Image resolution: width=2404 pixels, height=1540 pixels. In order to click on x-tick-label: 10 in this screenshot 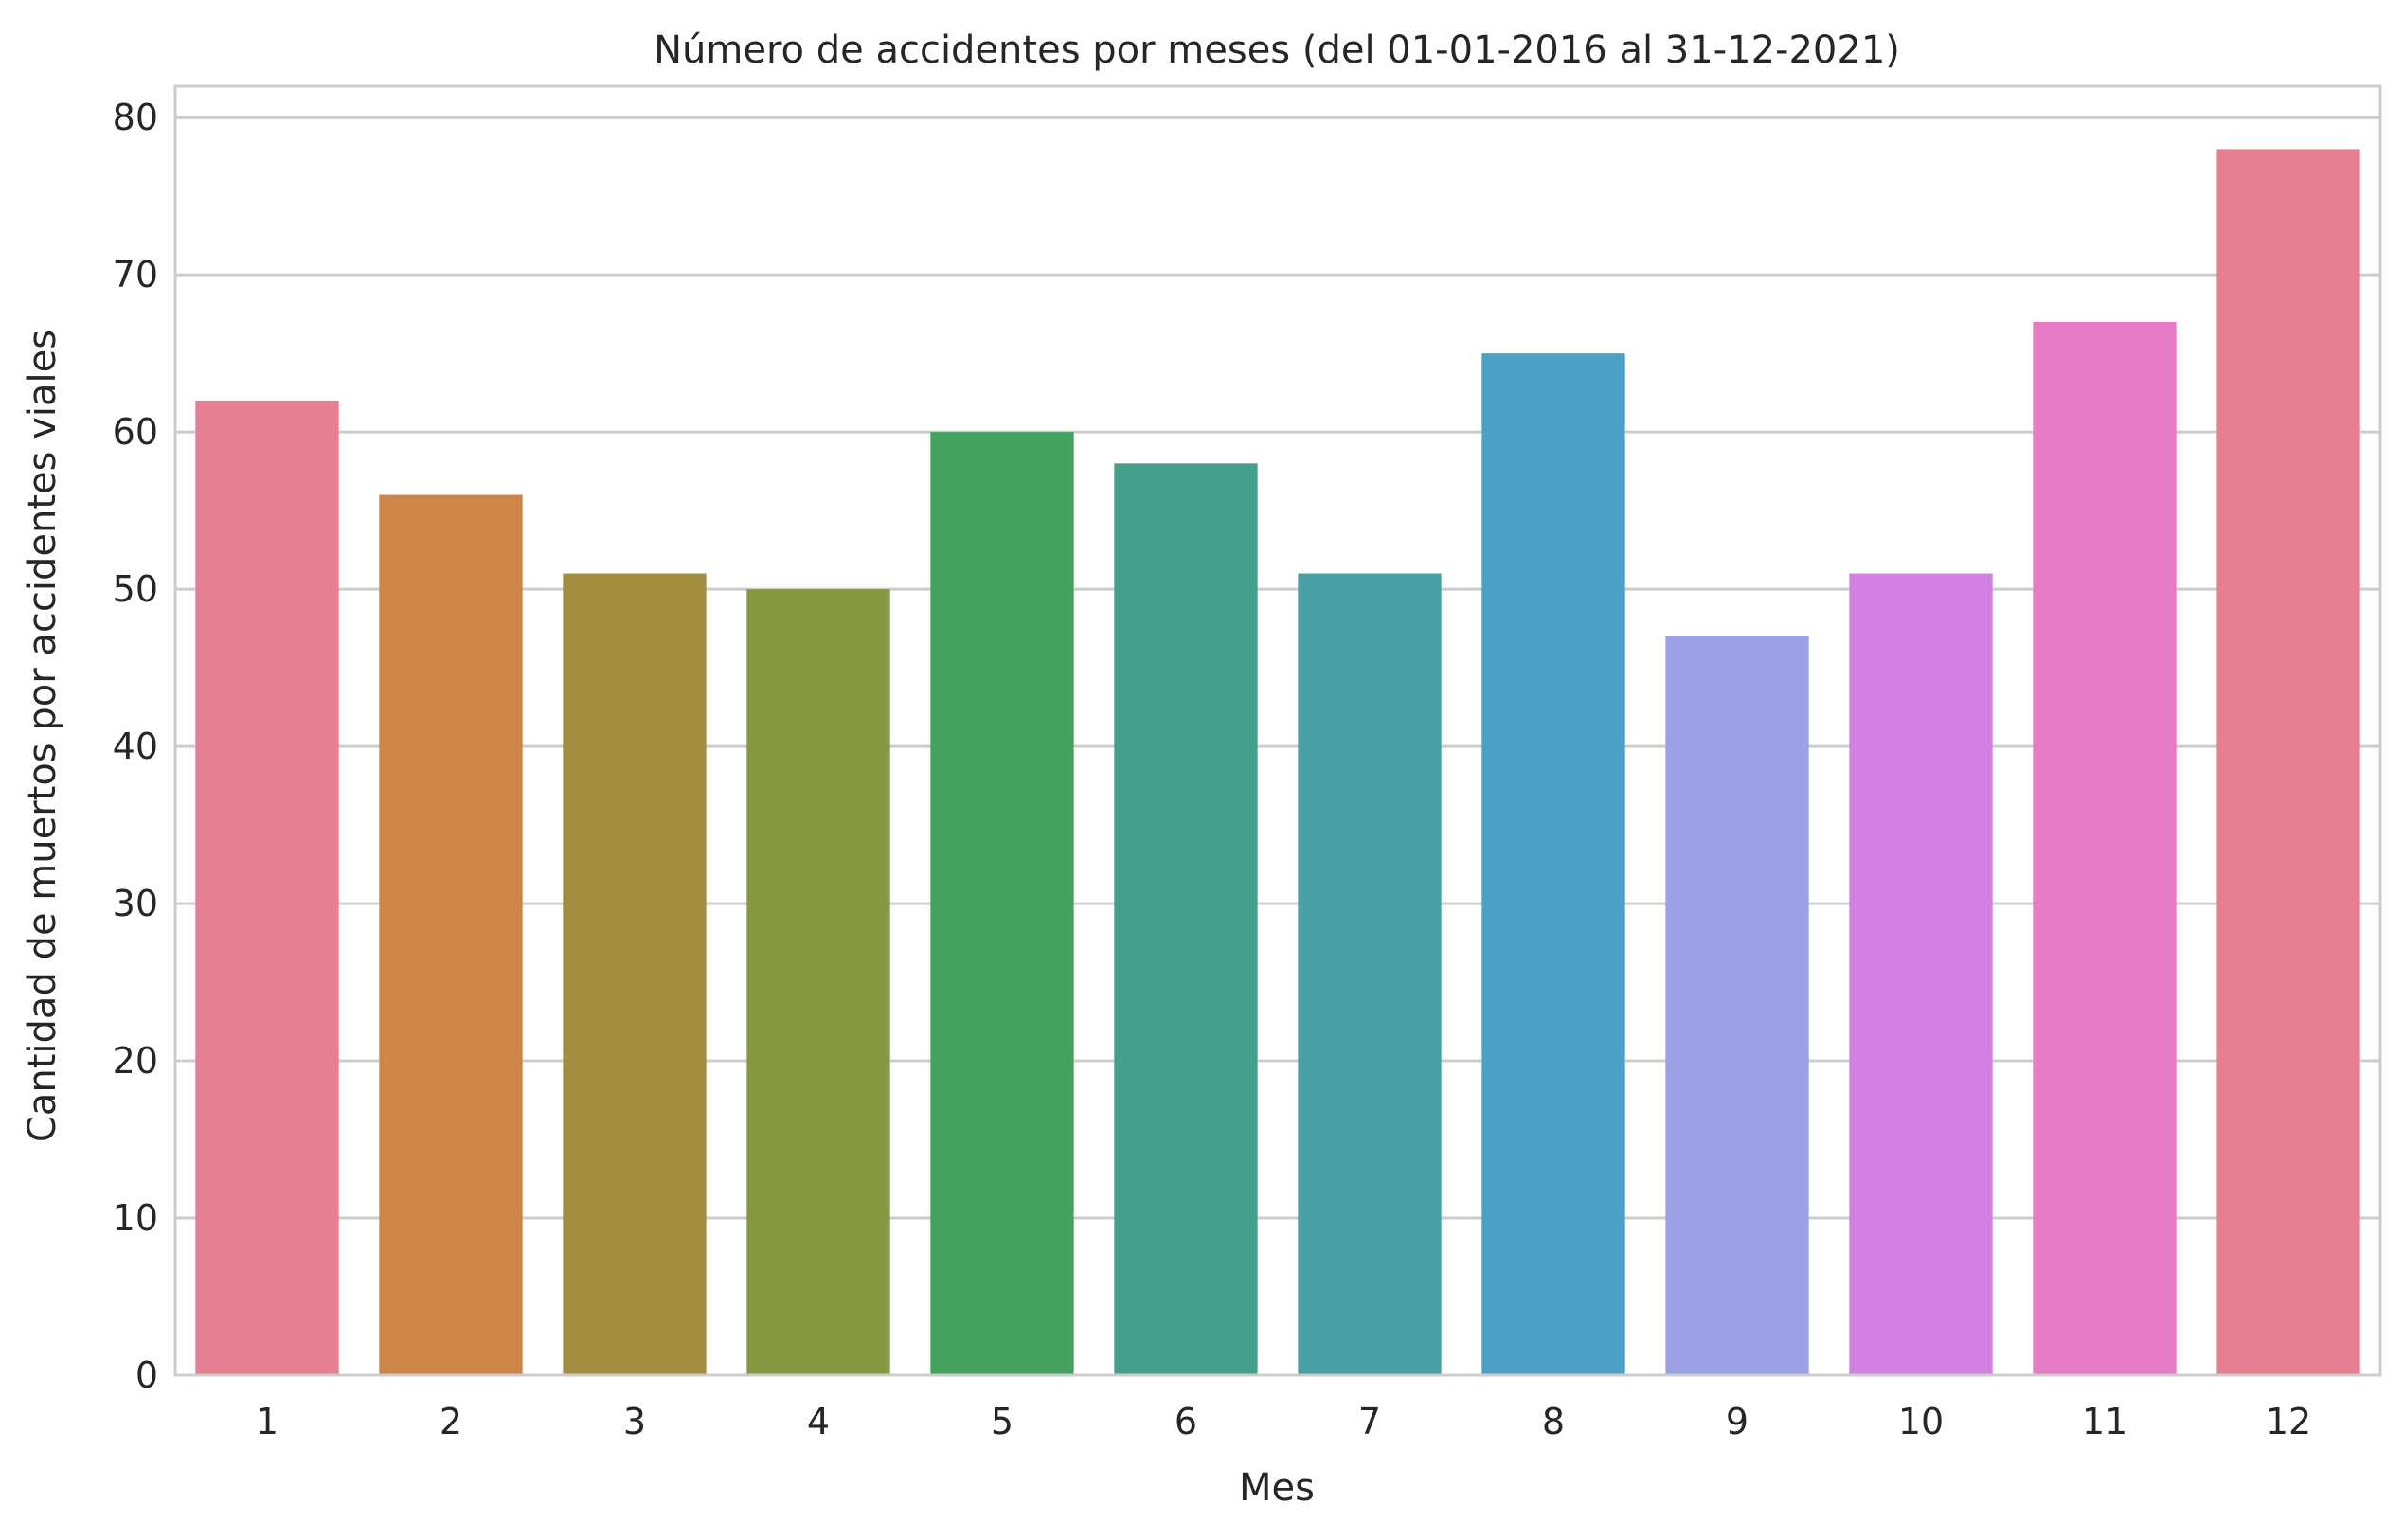, I will do `click(1921, 1421)`.